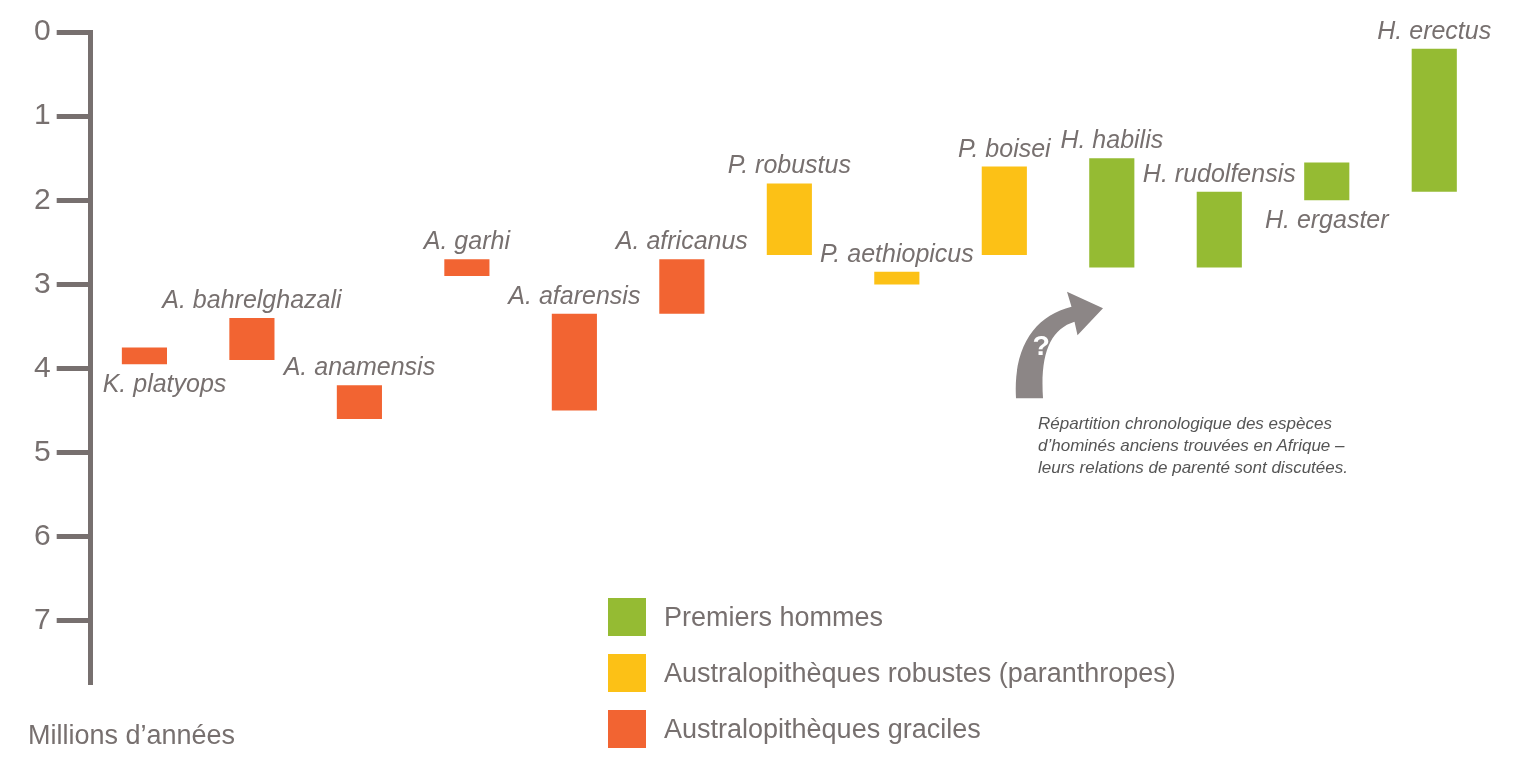  I want to click on y-tick-label: 7, so click(42, 619).